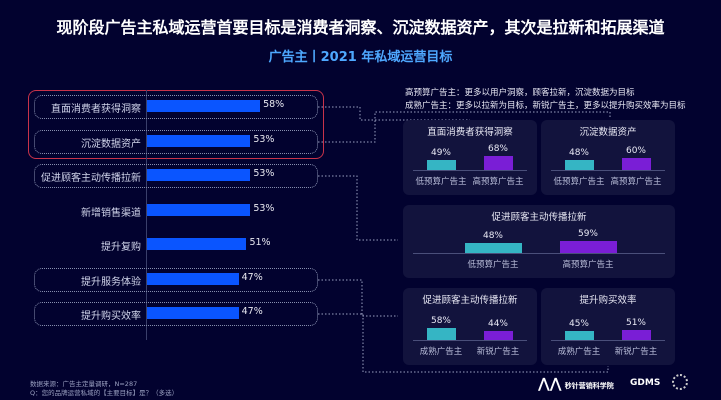  What do you see at coordinates (587, 234) in the screenshot?
I see `mini-bar-value: 59%` at bounding box center [587, 234].